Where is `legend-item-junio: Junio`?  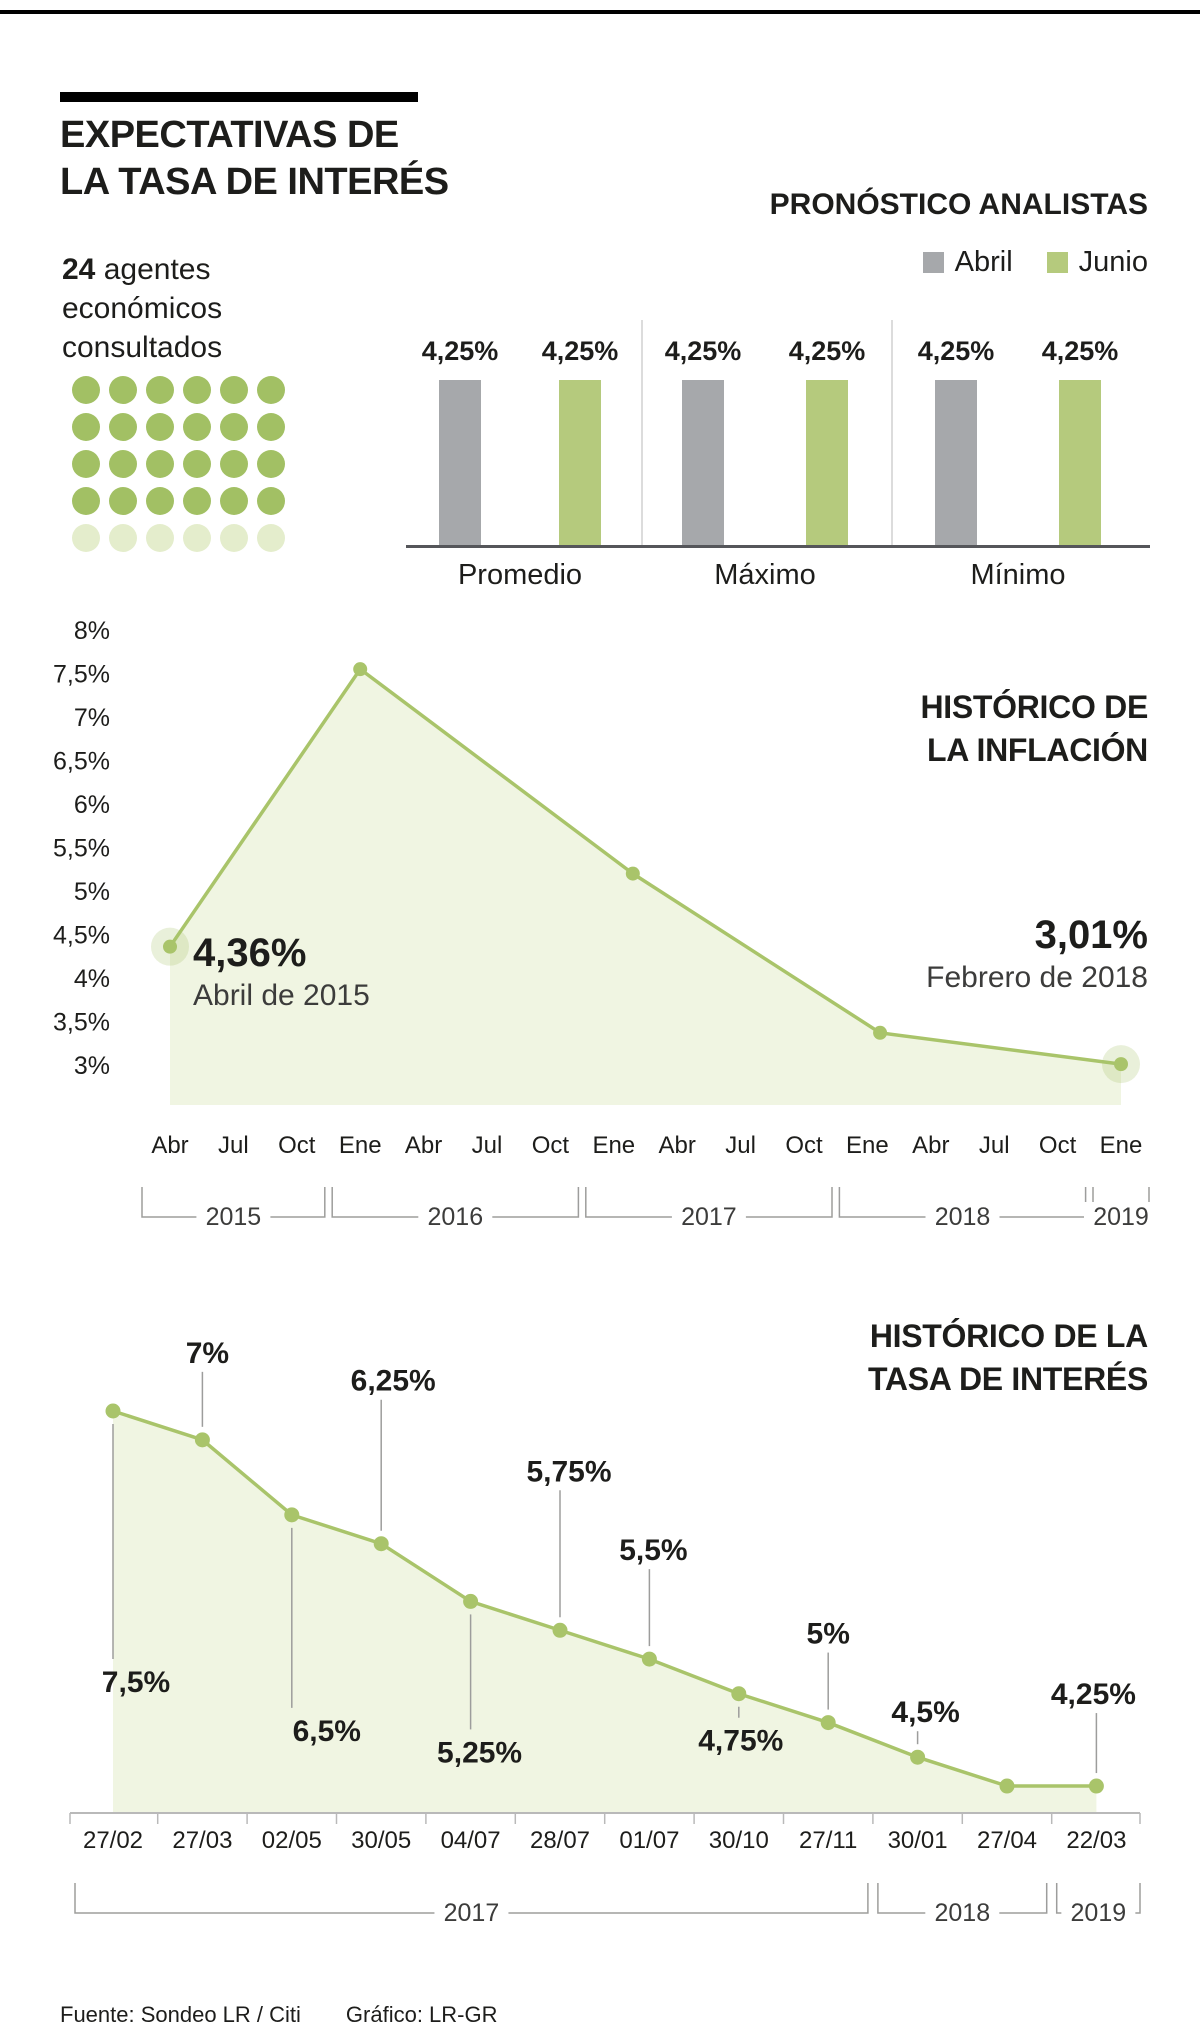
legend-item-junio: Junio is located at coordinates (1097, 262).